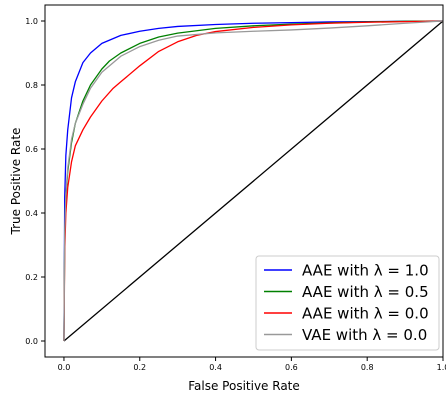 The height and width of the screenshot is (400, 446). What do you see at coordinates (215, 367) in the screenshot?
I see `x-tick-label: 0.4` at bounding box center [215, 367].